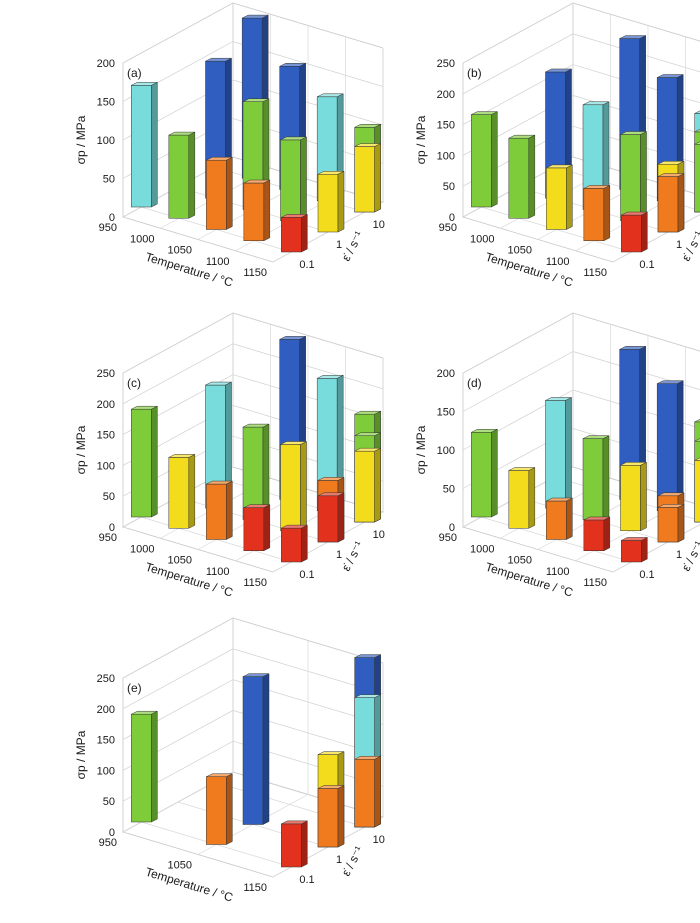 This screenshot has height=923, width=700. I want to click on z-tick-label: 50, so click(109, 497).